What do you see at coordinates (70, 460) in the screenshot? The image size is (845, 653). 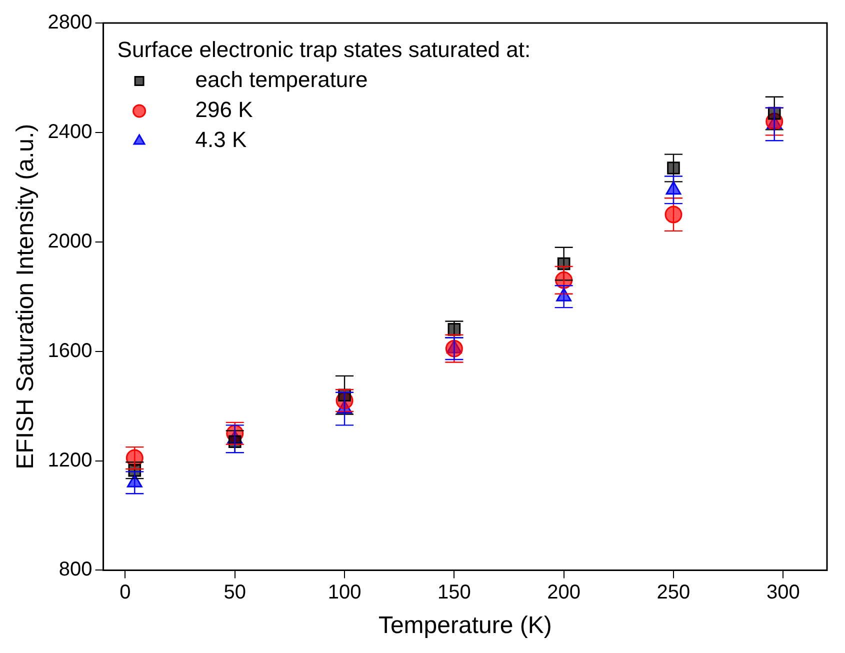 I see `y-tick-label: 1200` at bounding box center [70, 460].